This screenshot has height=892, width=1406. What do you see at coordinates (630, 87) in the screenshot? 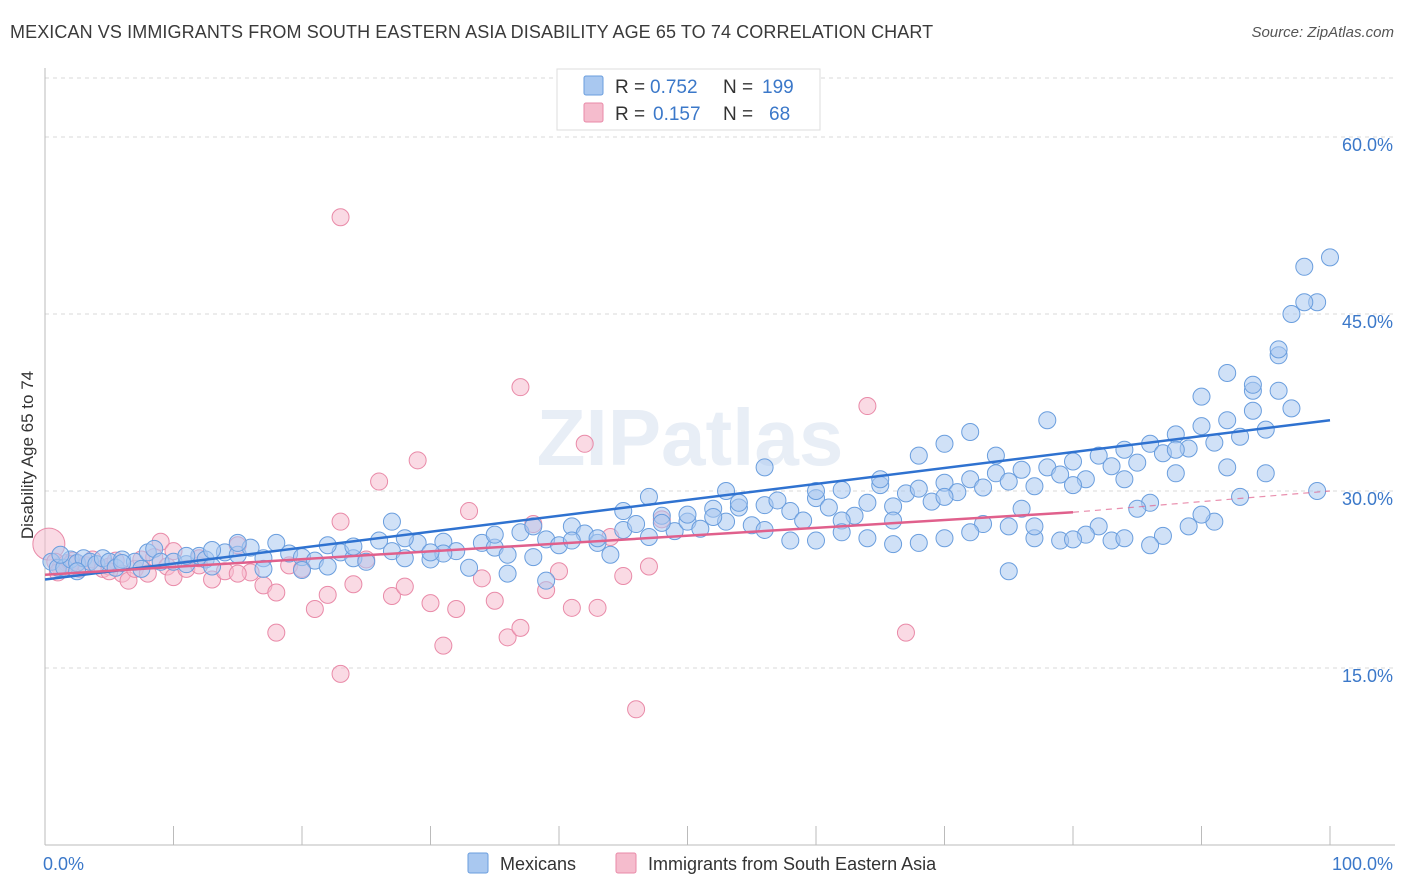
I see `legend-r-label-1: R =` at bounding box center [630, 87].